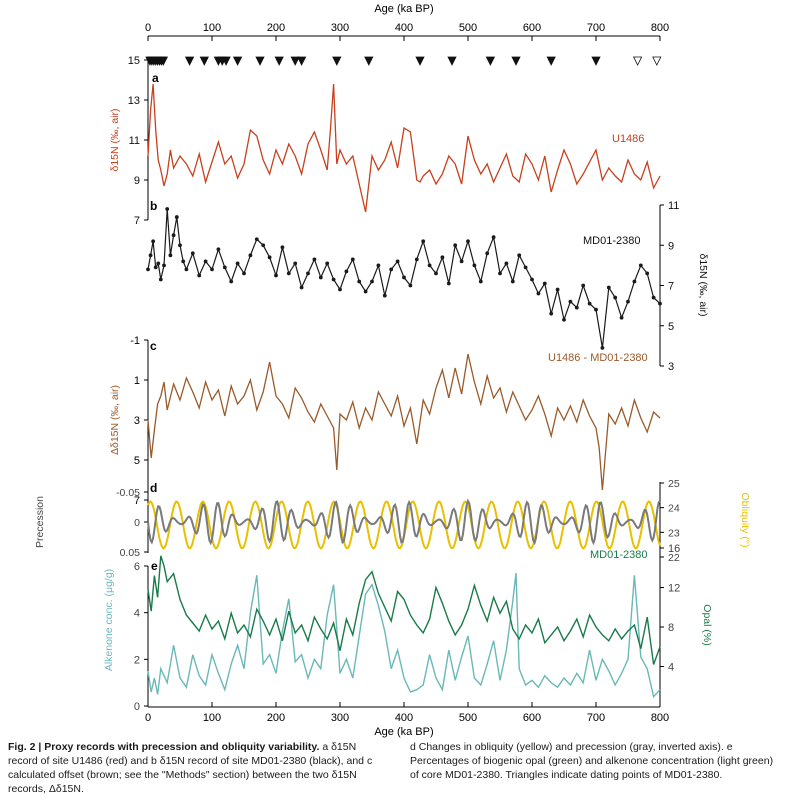 Image resolution: width=800 pixels, height=800 pixels. What do you see at coordinates (660, 718) in the screenshot?
I see `bottom-axis-tick-label: 800` at bounding box center [660, 718].